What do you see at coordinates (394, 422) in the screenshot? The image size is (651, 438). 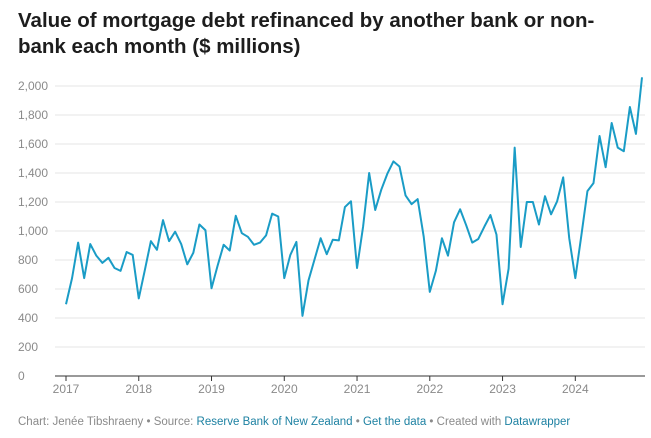 I see `get-data-link: Get the data` at bounding box center [394, 422].